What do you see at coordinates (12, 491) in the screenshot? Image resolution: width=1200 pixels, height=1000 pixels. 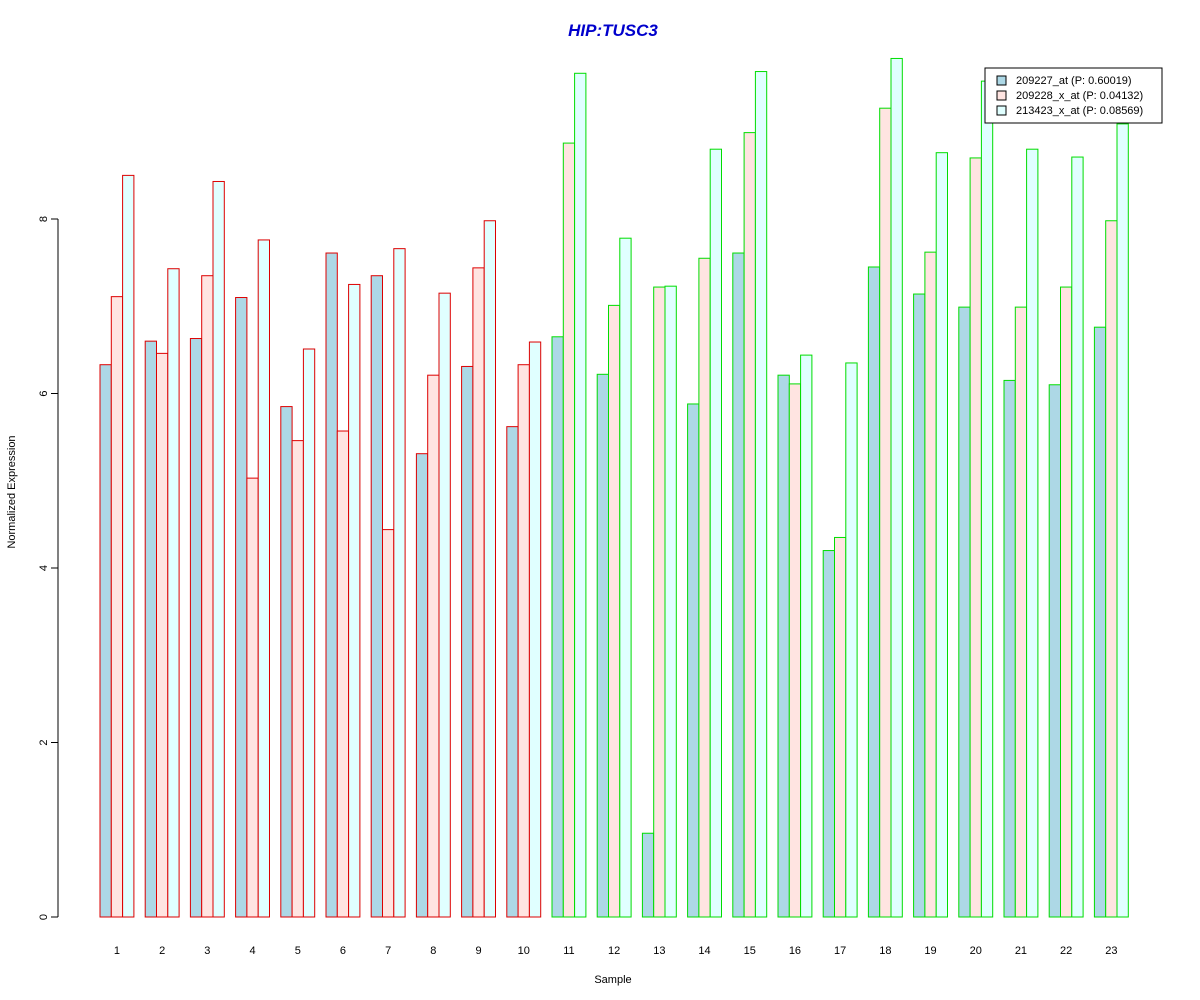 I see `y-axis-label: Normalized Expression` at bounding box center [12, 491].